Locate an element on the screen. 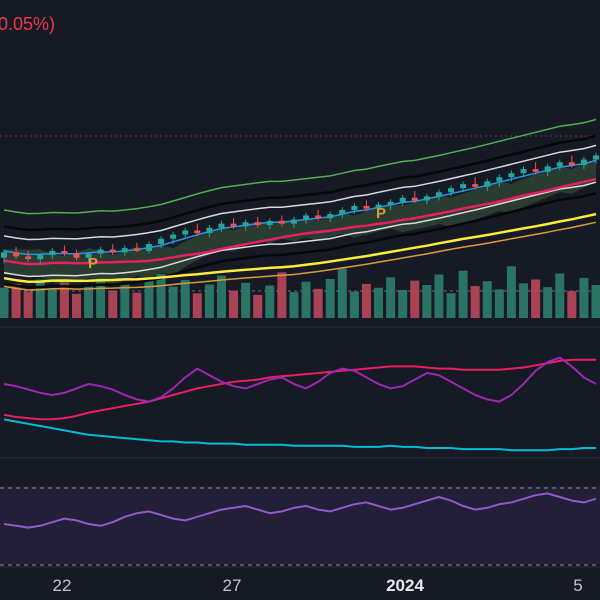  moving-average-yellow is located at coordinates (300, 248).